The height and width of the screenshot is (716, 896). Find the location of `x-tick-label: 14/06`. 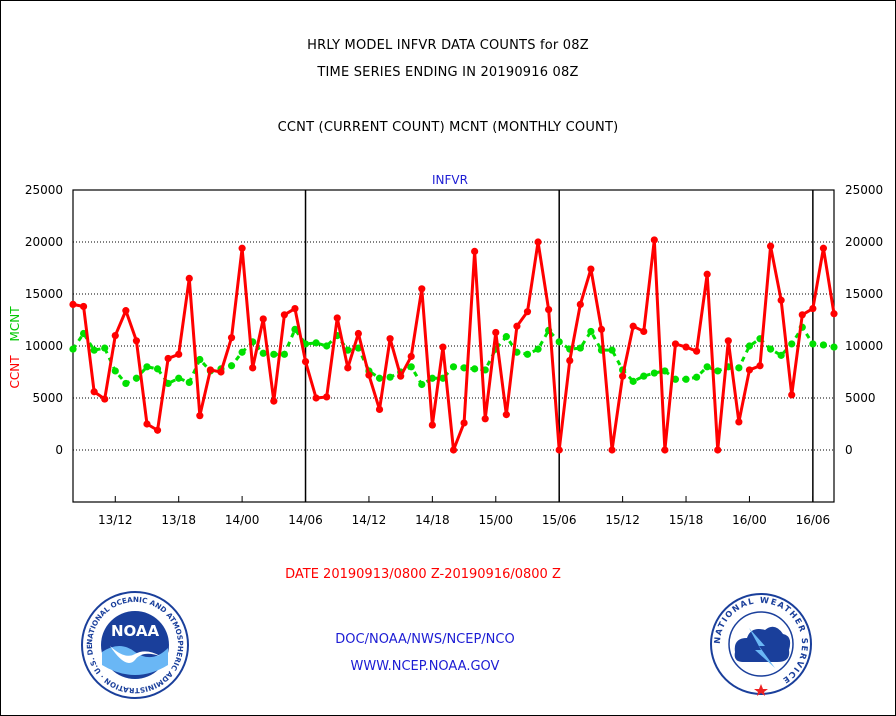

x-tick-label: 14/06 is located at coordinates (305, 520).